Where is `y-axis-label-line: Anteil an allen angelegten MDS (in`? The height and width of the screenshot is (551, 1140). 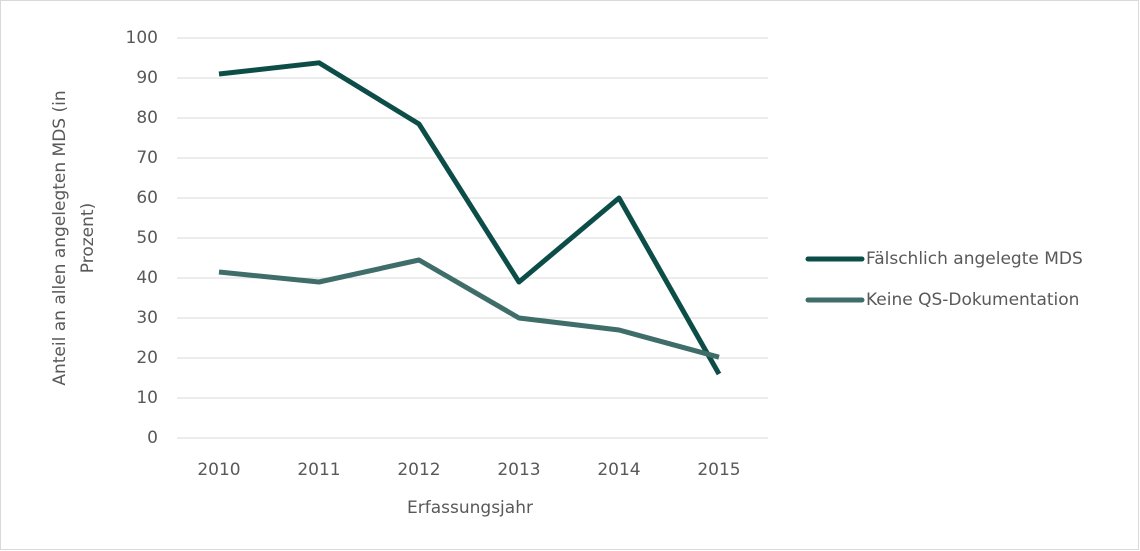 y-axis-label-line: Anteil an allen angelegten MDS (in is located at coordinates (60, 237).